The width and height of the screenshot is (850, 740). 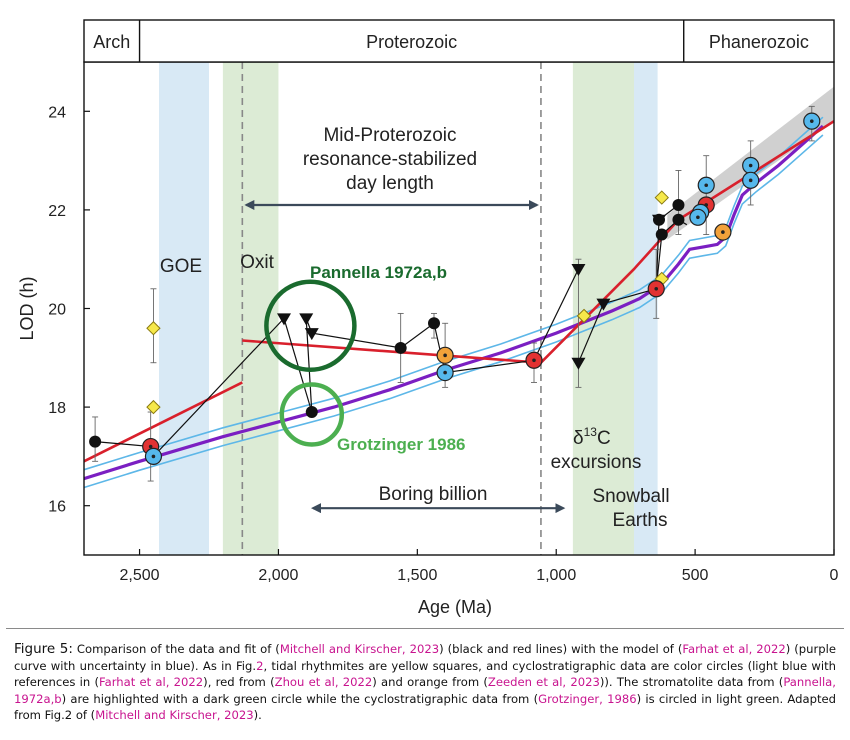 What do you see at coordinates (378, 272) in the screenshot?
I see `pannella-label: Pannella 1972a,b` at bounding box center [378, 272].